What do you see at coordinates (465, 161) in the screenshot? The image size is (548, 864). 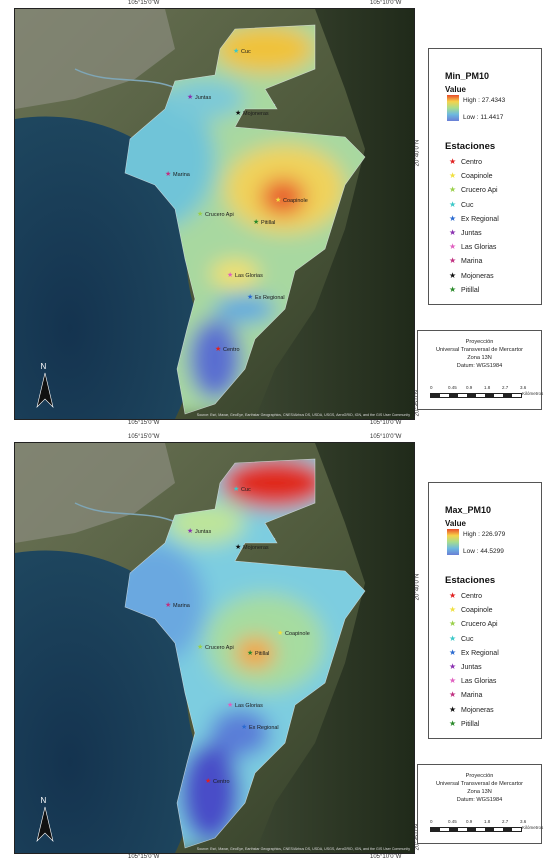 I see `legend-station-centro: ★ Centro` at bounding box center [465, 161].